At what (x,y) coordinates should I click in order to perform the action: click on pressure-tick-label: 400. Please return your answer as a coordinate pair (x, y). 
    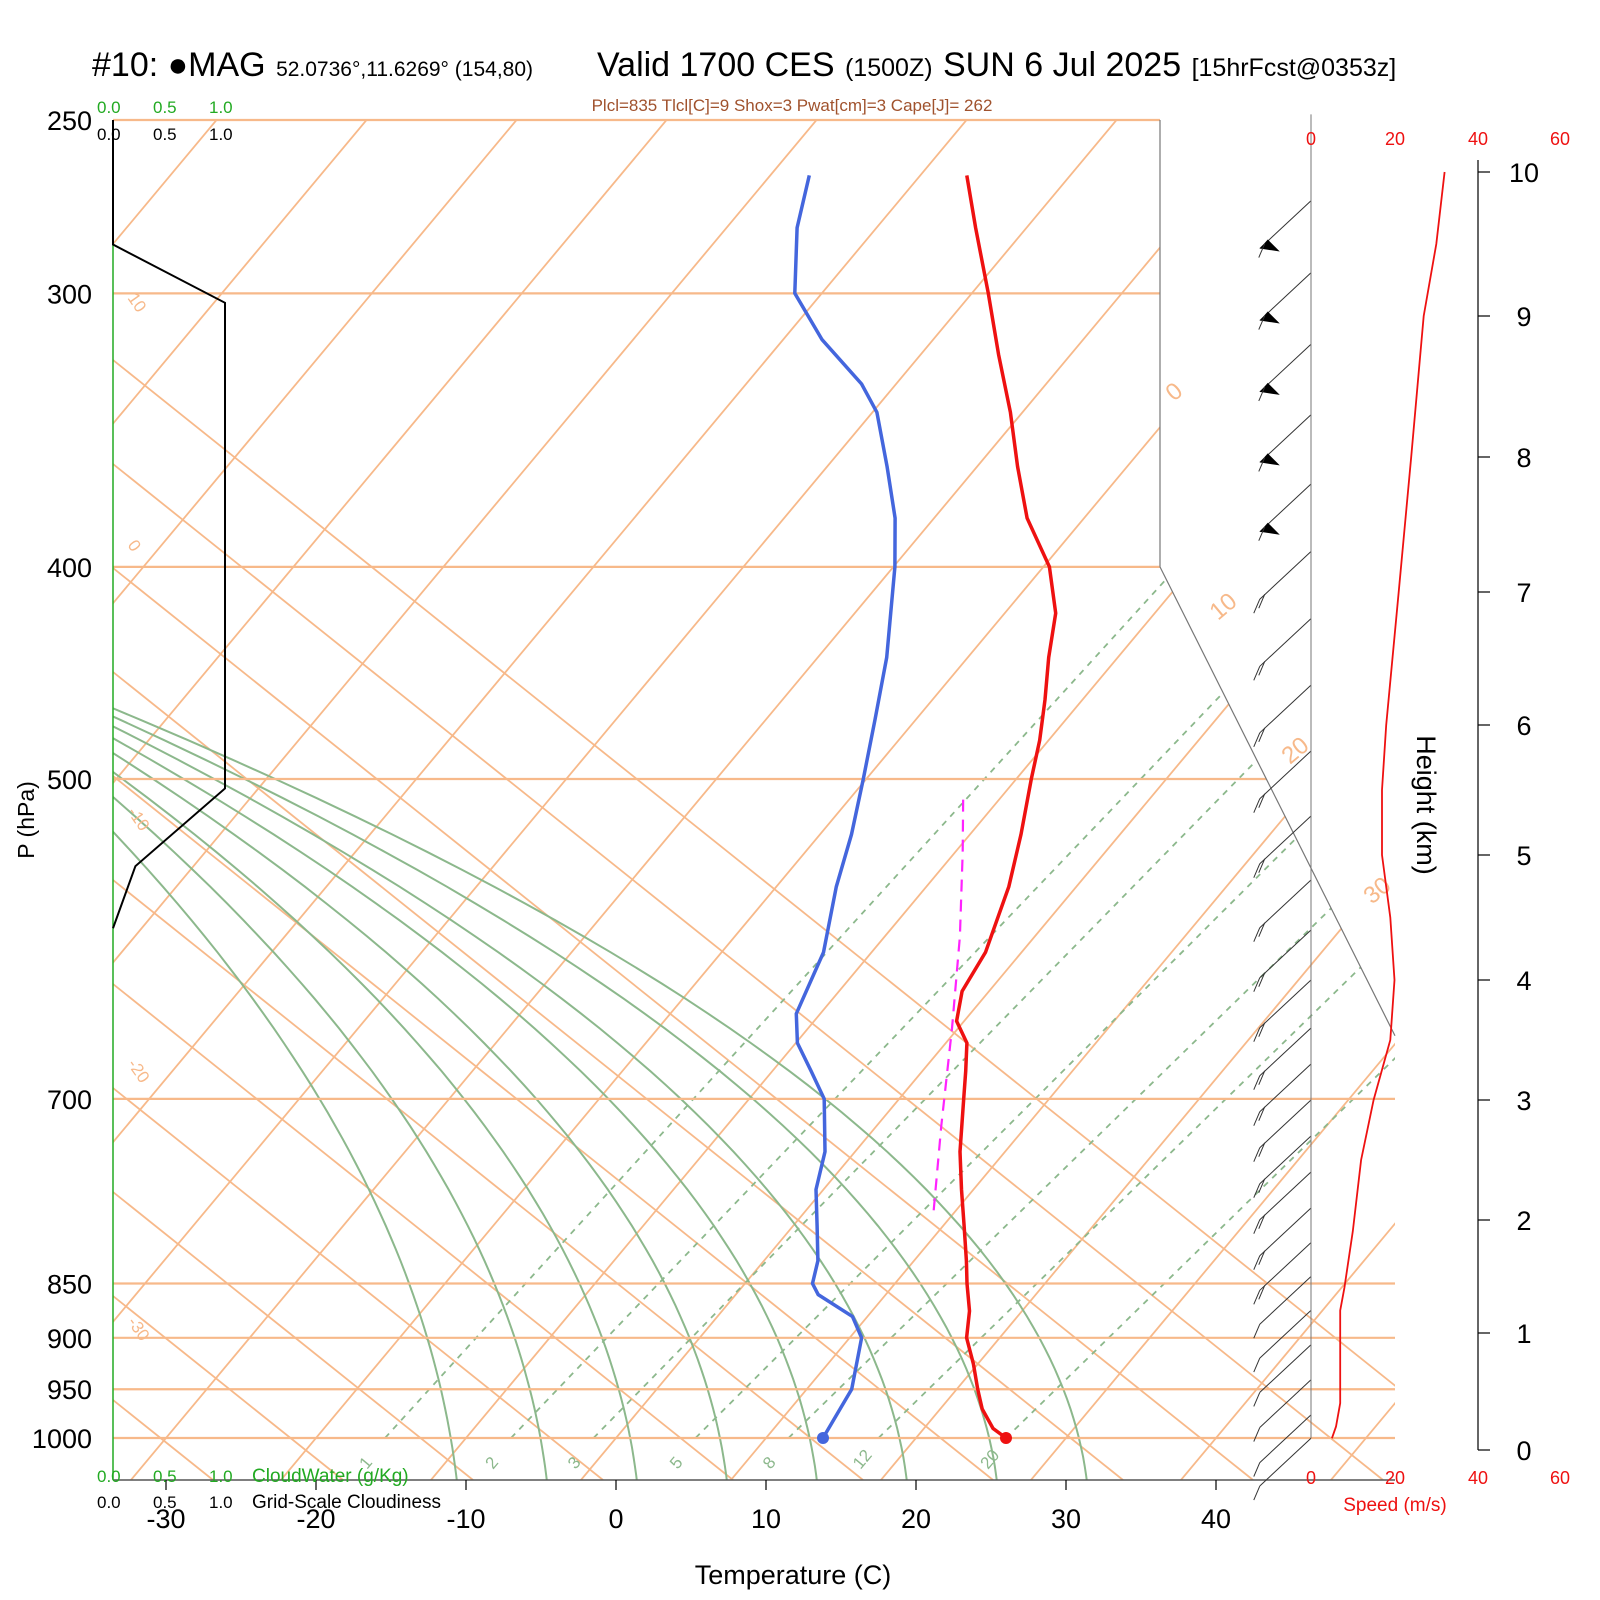
    Looking at the image, I should click on (69, 568).